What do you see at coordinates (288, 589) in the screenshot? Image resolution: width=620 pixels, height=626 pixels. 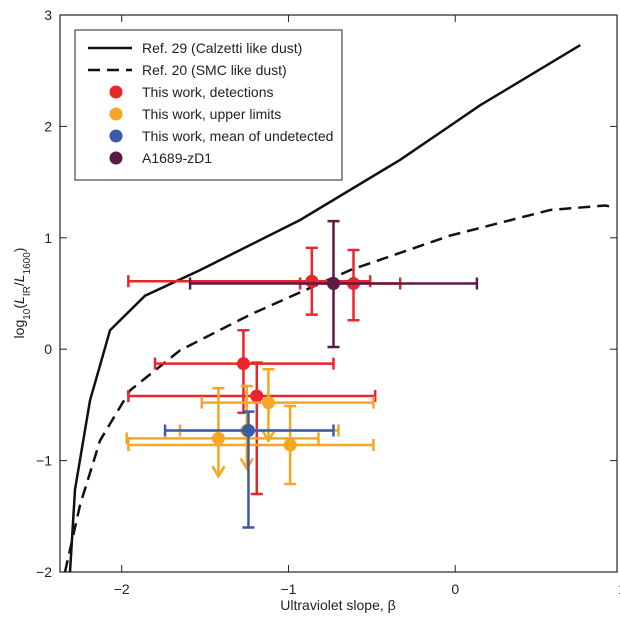 I see `x-tick-label: −1` at bounding box center [288, 589].